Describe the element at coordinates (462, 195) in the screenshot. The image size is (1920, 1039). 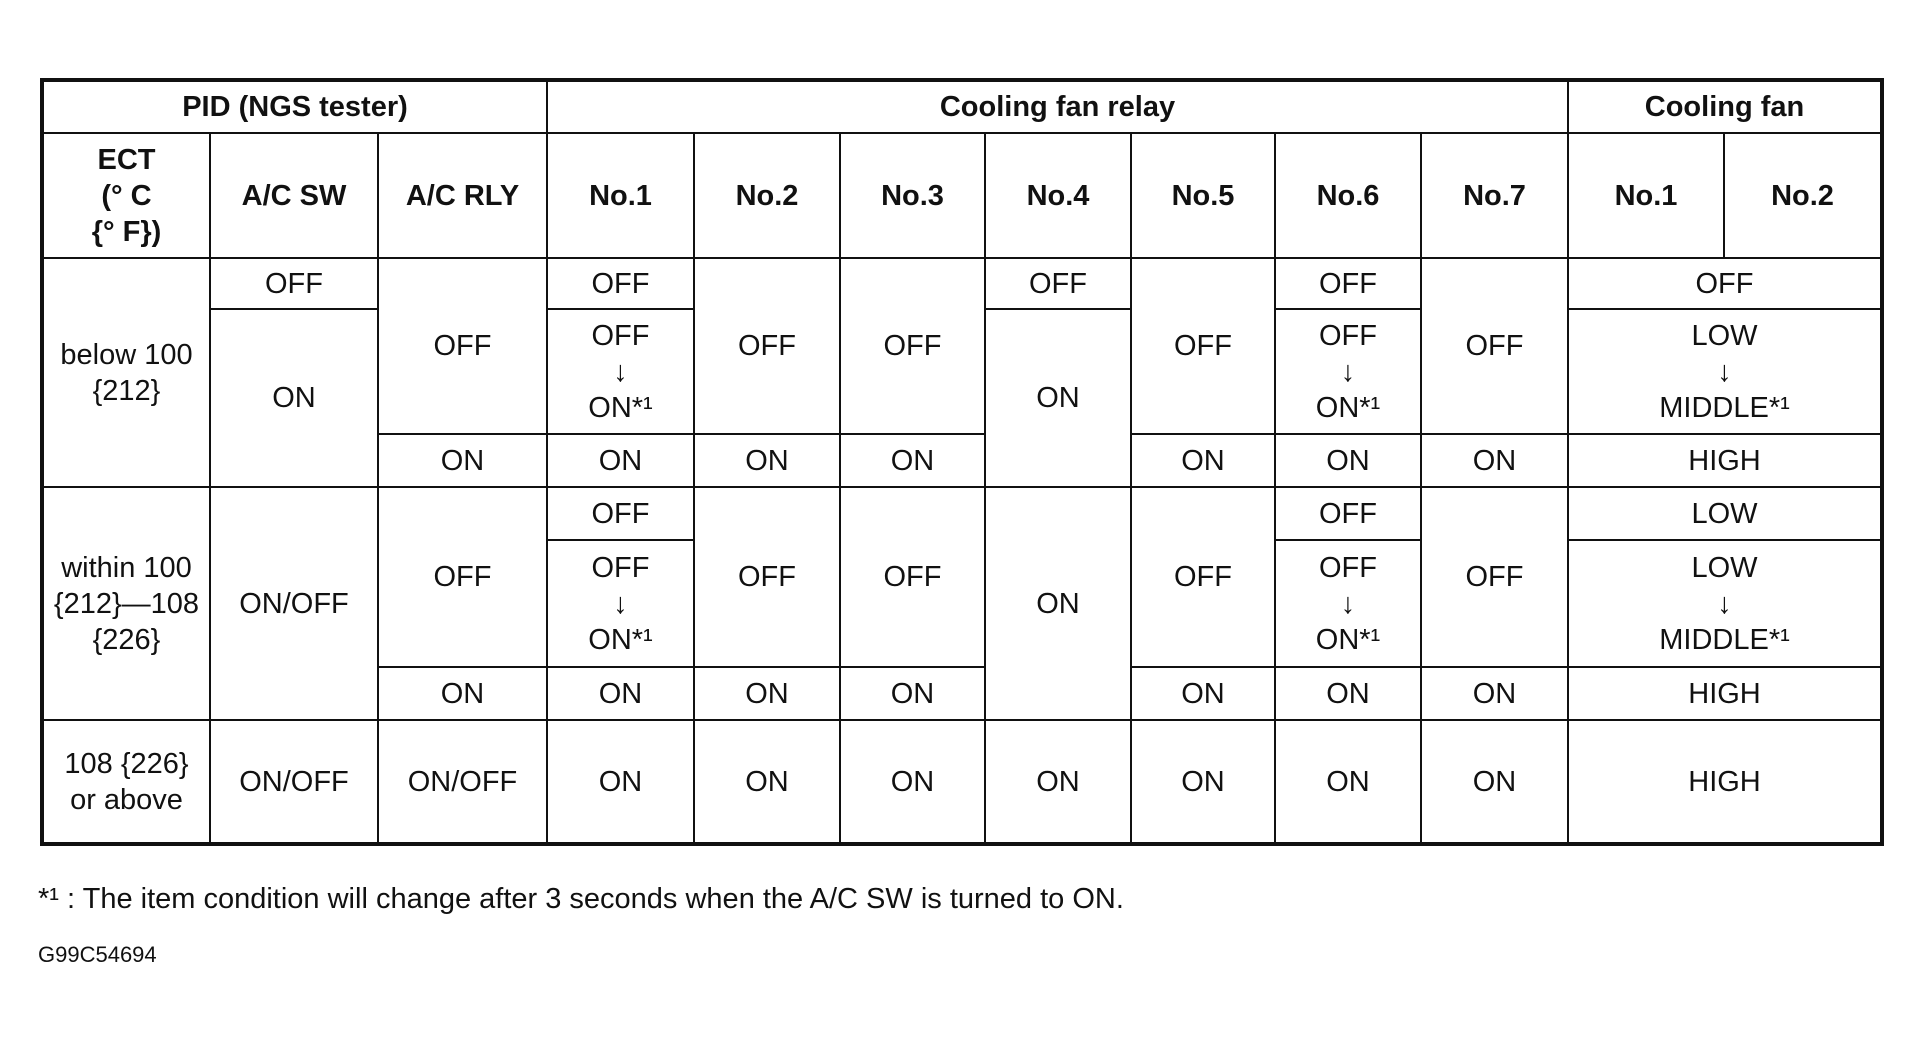
I see `column-header: A/C RLY` at that location.